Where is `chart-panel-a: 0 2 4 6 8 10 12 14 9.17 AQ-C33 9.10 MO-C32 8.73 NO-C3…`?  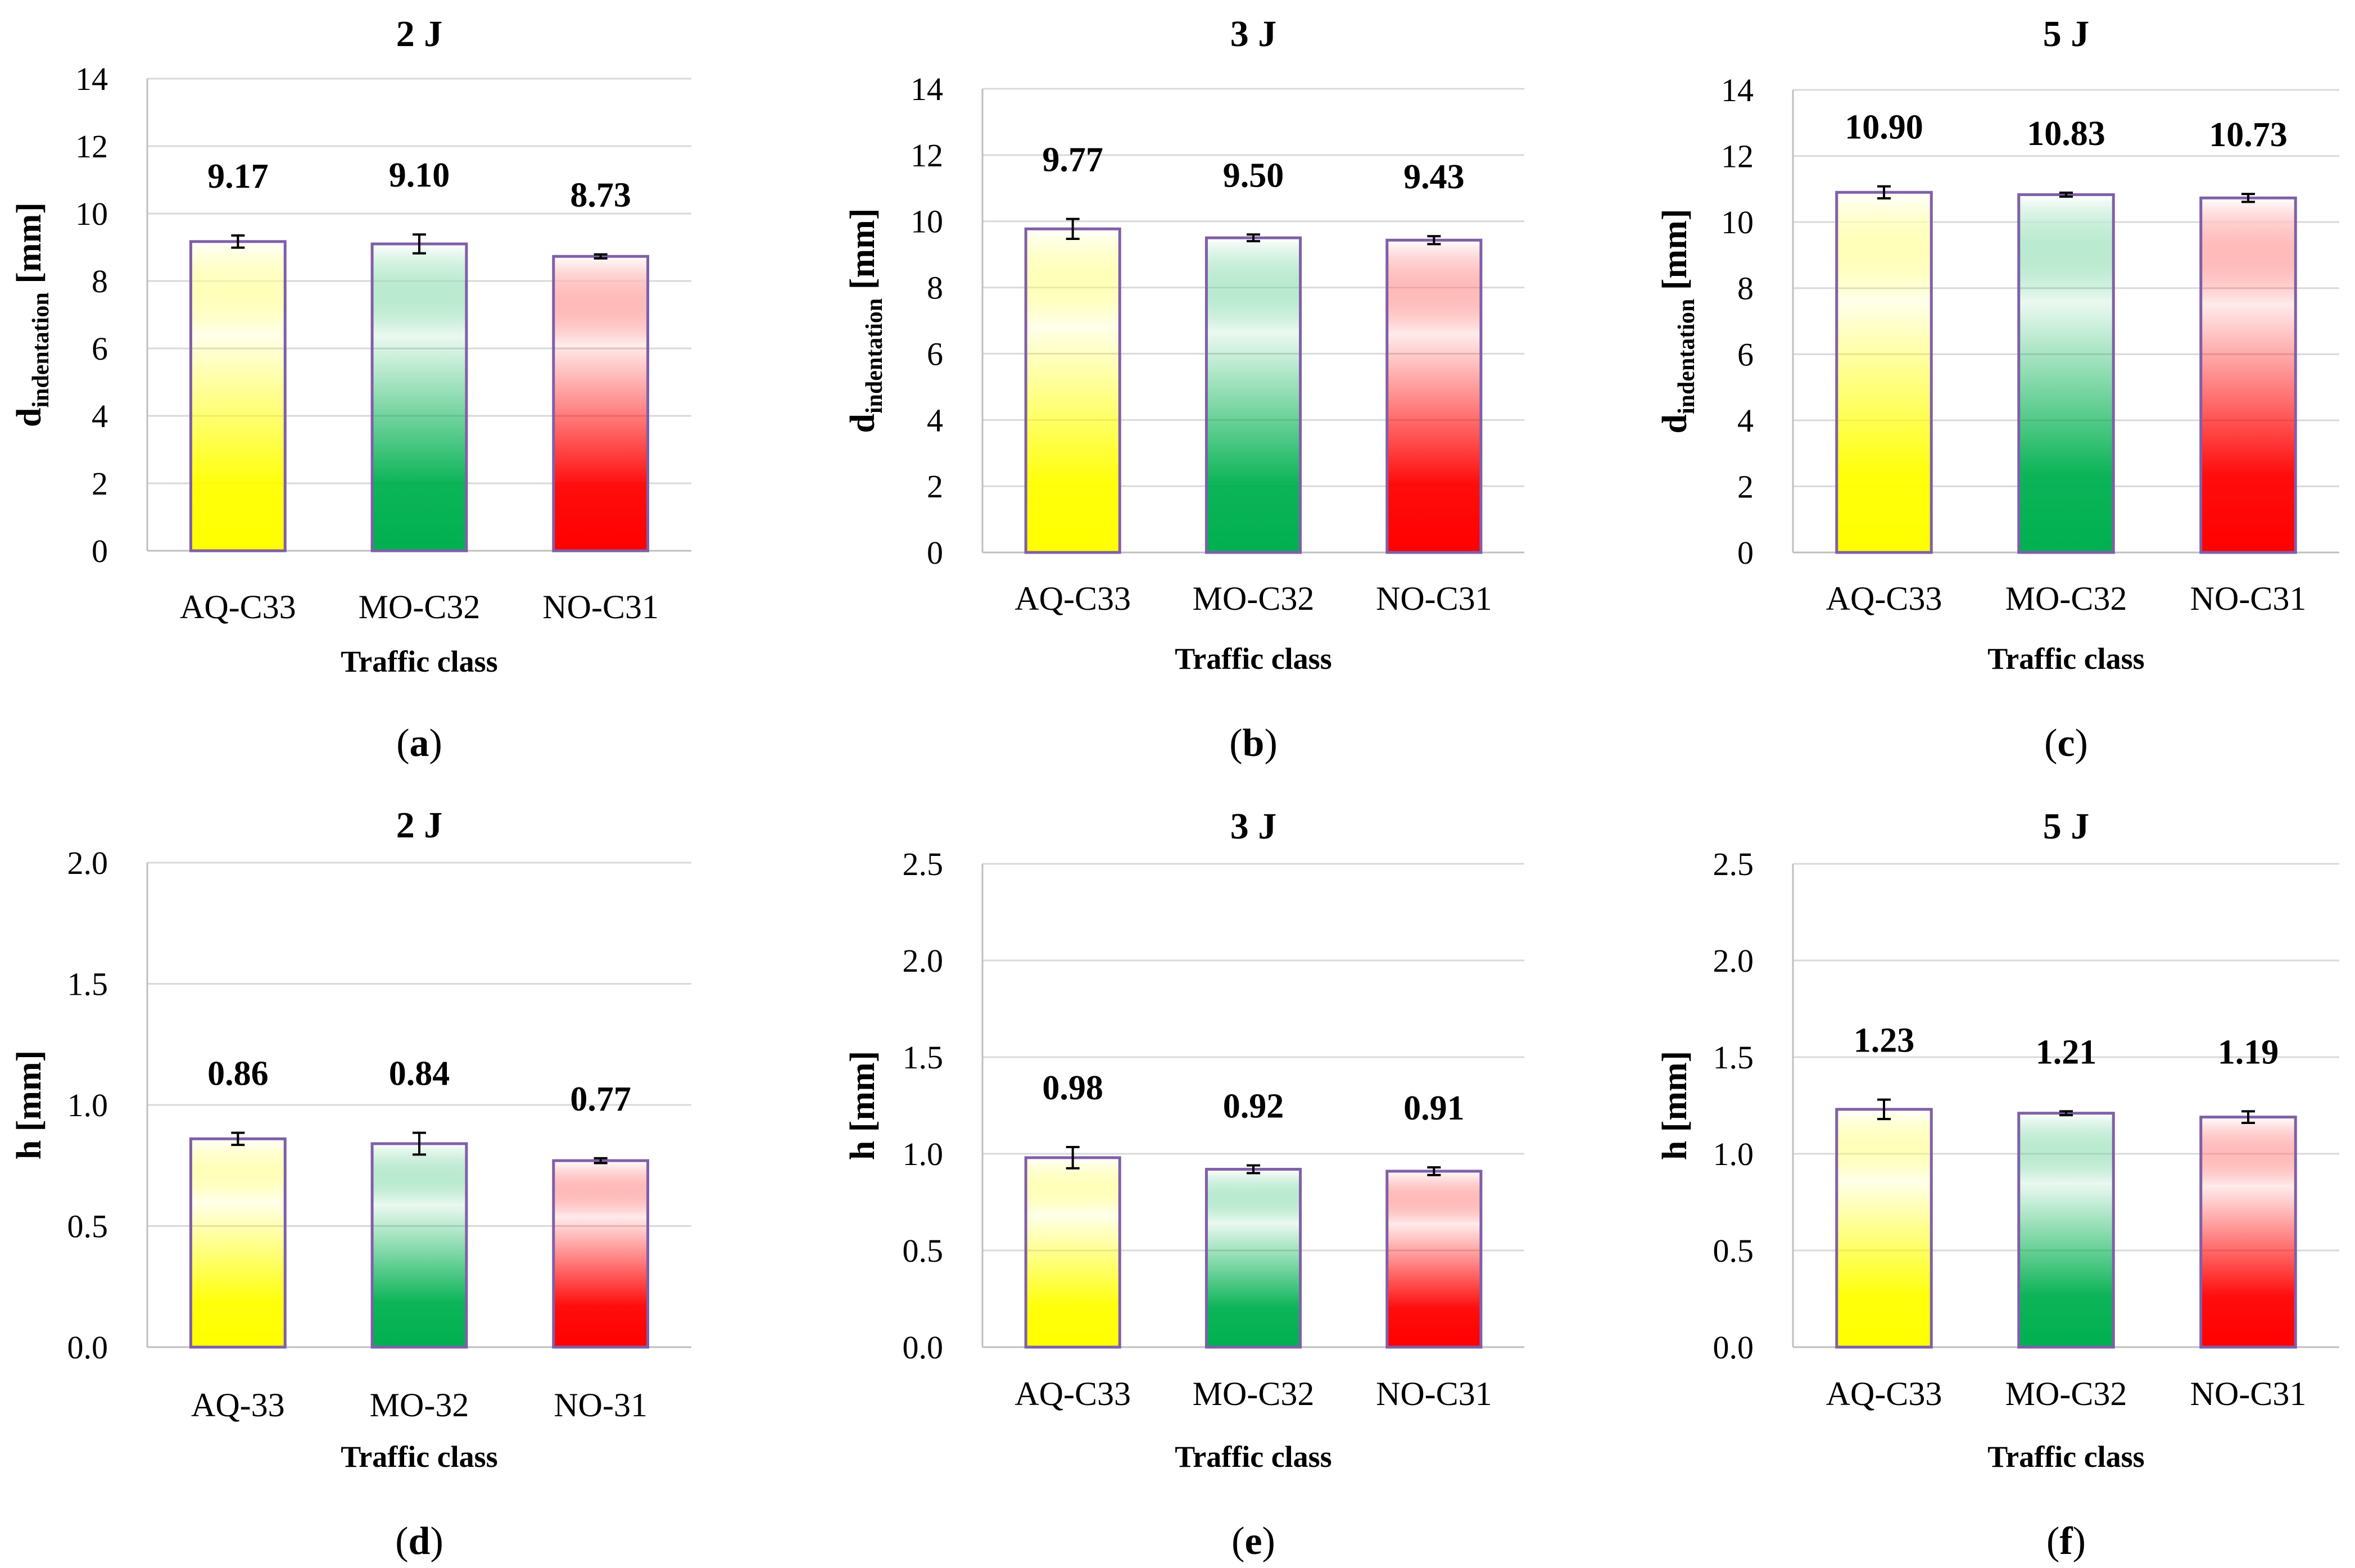 chart-panel-a: 0 2 4 6 8 10 12 14 9.17 AQ-C33 9.10 MO-C32 8.73 NO-C3… is located at coordinates (350, 389).